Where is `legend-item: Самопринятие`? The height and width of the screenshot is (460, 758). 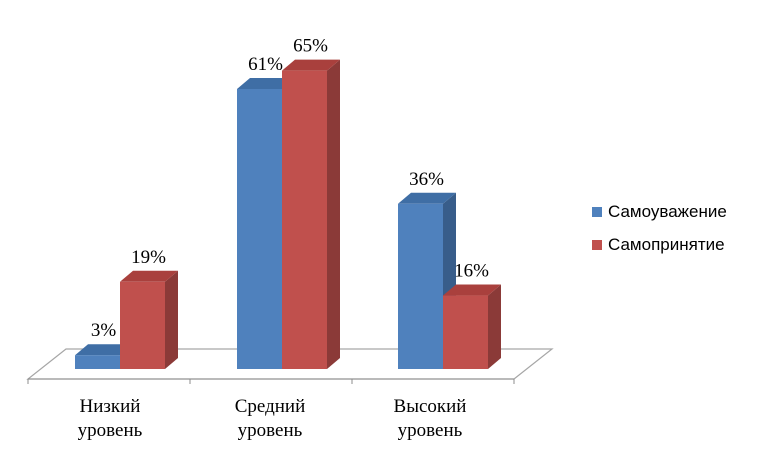
legend-item: Самопринятие is located at coordinates (658, 244).